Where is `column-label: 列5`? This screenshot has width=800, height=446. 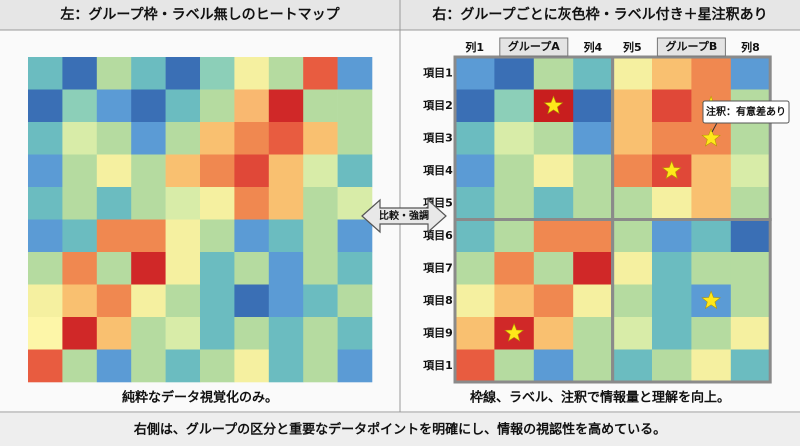
column-label: 列5 is located at coordinates (632, 47).